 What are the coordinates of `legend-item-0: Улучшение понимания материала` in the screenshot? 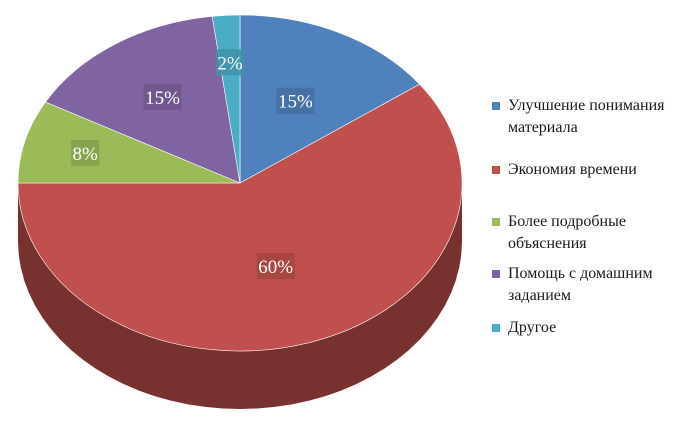 It's located at (590, 117).